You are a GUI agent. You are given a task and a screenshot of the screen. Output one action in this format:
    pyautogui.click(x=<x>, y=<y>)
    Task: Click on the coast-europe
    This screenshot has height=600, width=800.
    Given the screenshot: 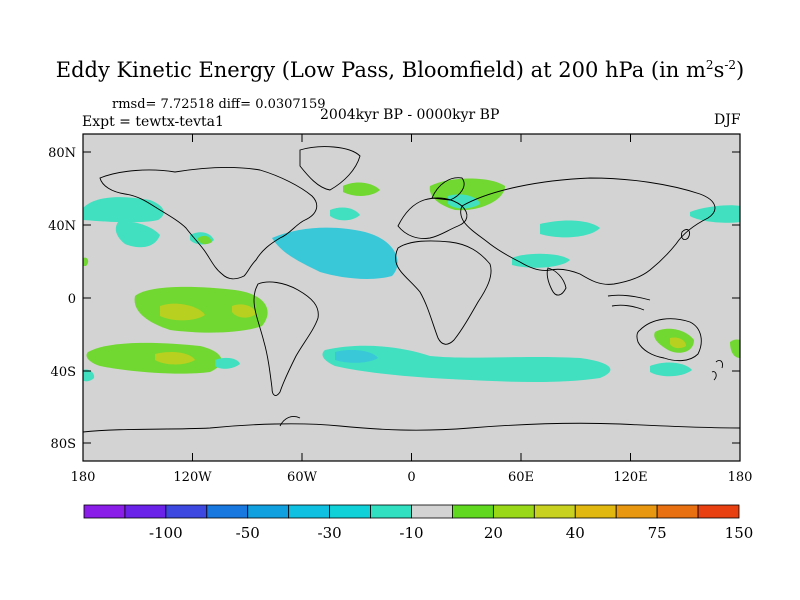 What is the action you would take?
    pyautogui.click(x=432, y=218)
    